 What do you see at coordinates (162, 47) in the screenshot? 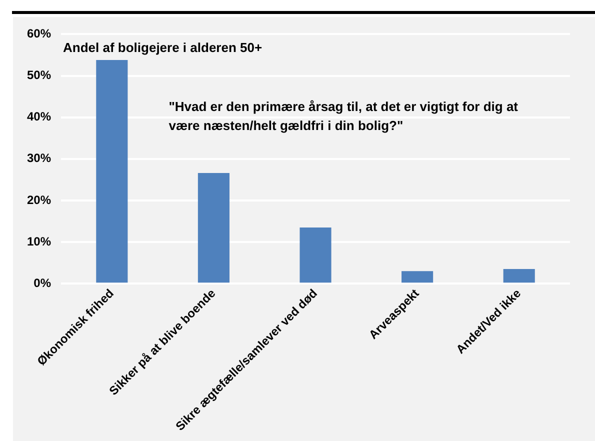
I see `text: Andel af boligejere i alderen 50+` at bounding box center [162, 47].